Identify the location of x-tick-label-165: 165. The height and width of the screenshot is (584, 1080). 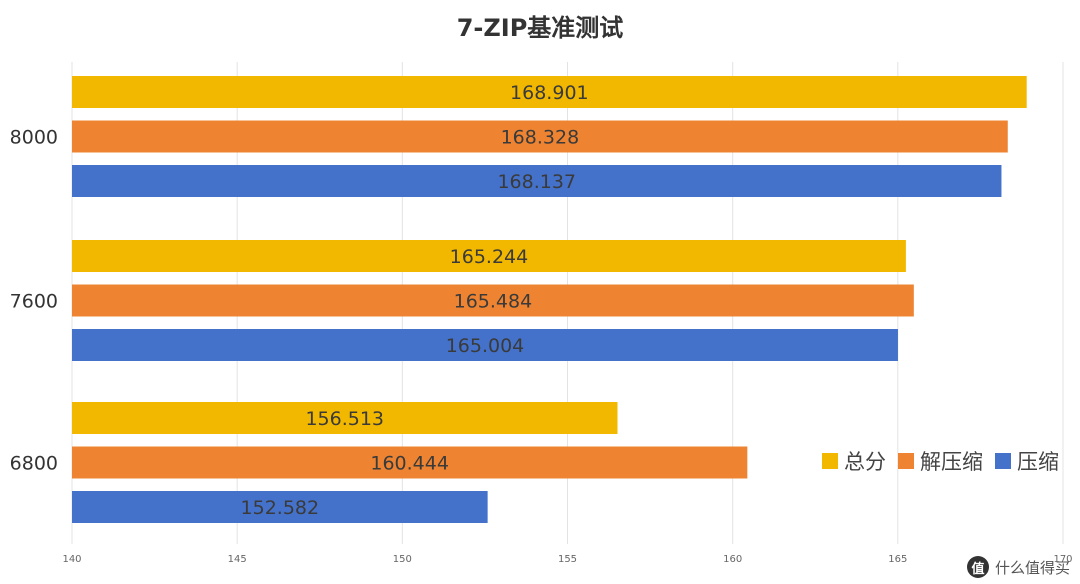
(897, 559).